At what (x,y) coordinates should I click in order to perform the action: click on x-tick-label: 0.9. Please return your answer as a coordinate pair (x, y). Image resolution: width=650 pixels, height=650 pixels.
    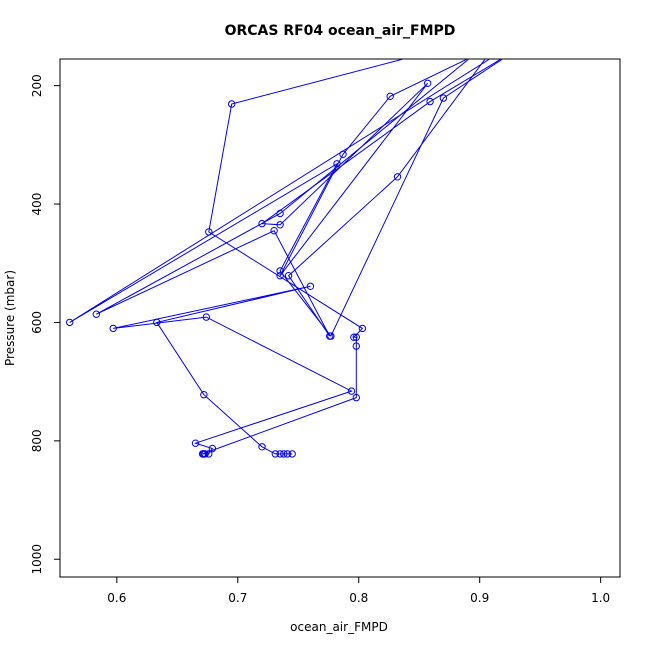
    Looking at the image, I should click on (479, 598).